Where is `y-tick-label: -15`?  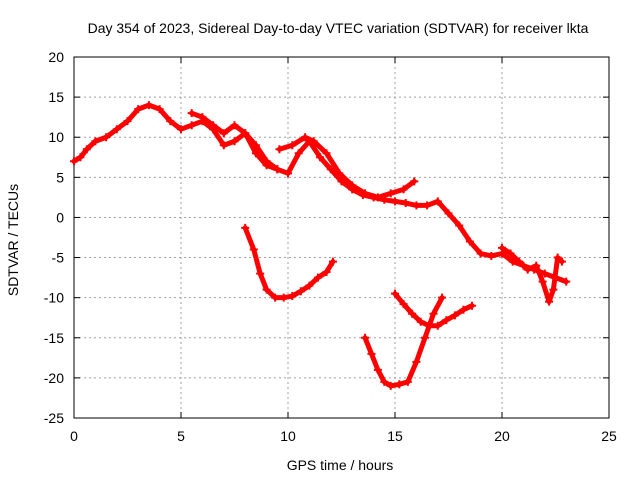
y-tick-label: -15 is located at coordinates (54, 338).